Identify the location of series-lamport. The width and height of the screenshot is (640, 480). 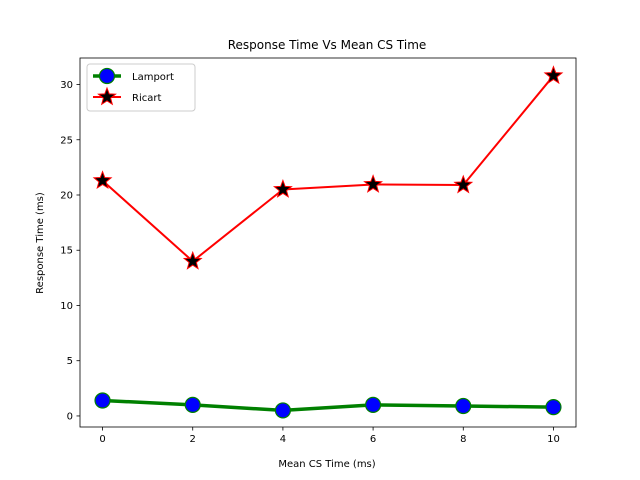
(328, 405).